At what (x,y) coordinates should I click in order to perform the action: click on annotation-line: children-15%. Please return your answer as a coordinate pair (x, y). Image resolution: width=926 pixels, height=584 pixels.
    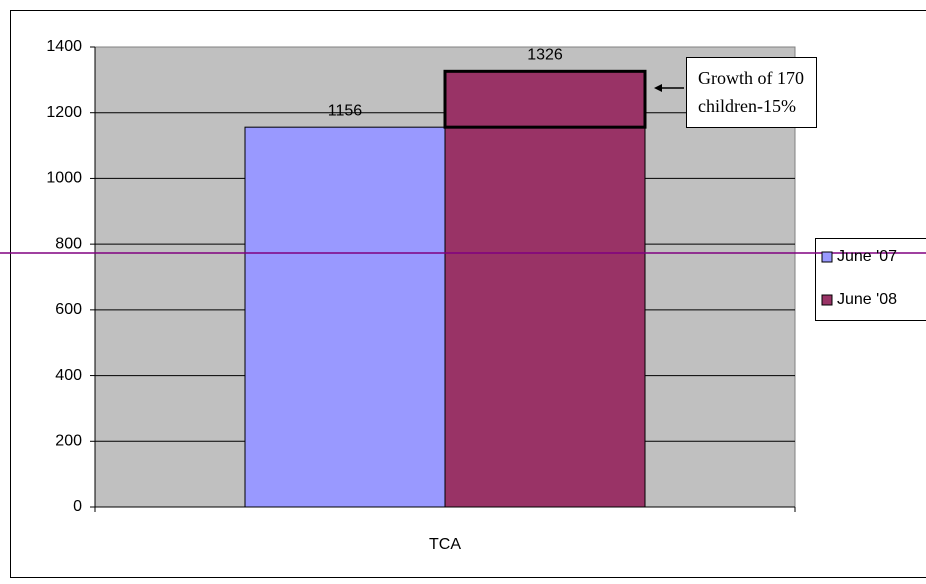
    Looking at the image, I should click on (747, 106).